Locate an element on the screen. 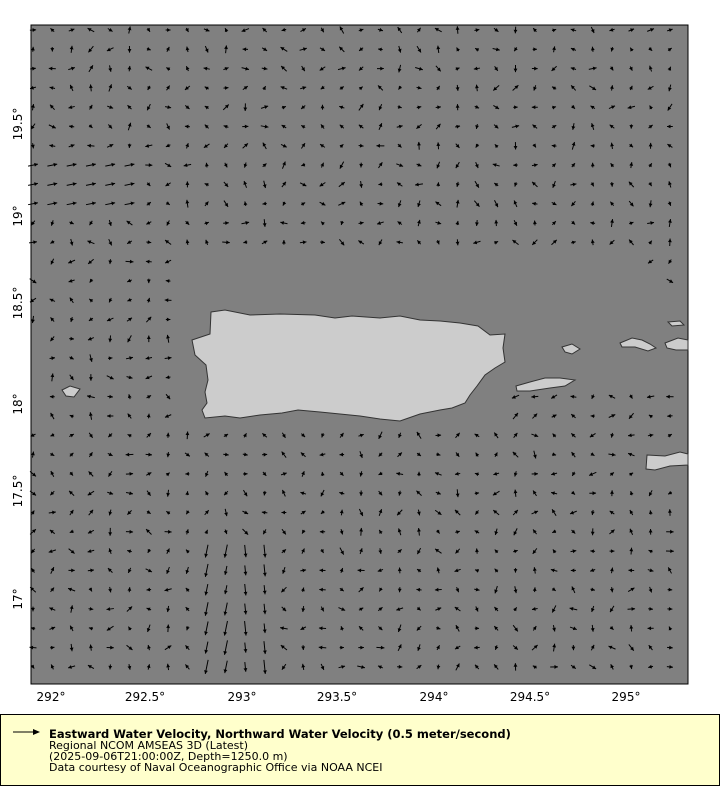  lon-tick-293-5: 293.5° is located at coordinates (337, 697).